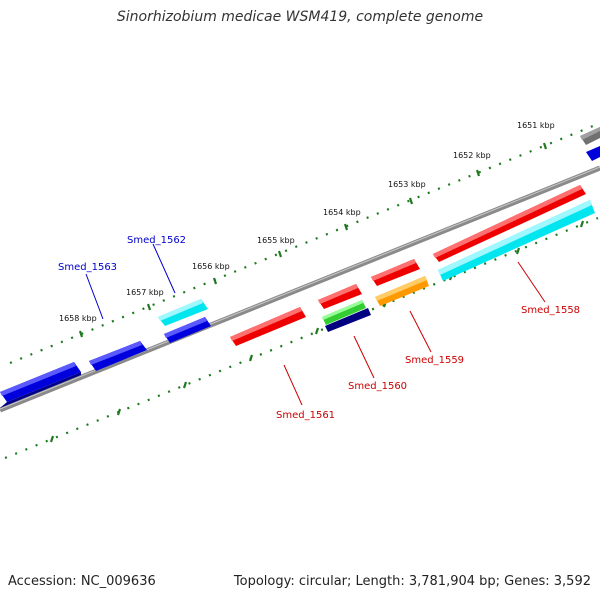 Image resolution: width=600 pixels, height=600 pixels. What do you see at coordinates (118, 356) in the screenshot?
I see `gene-feature-a` at bounding box center [118, 356].